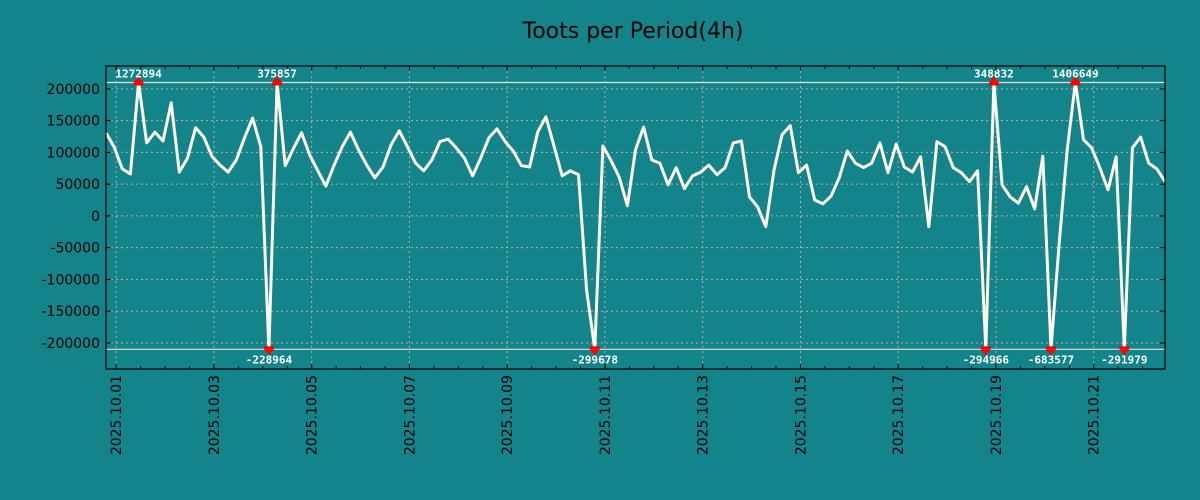 The image size is (1200, 500). I want to click on x-tick-label: 2025.10.09, so click(508, 415).